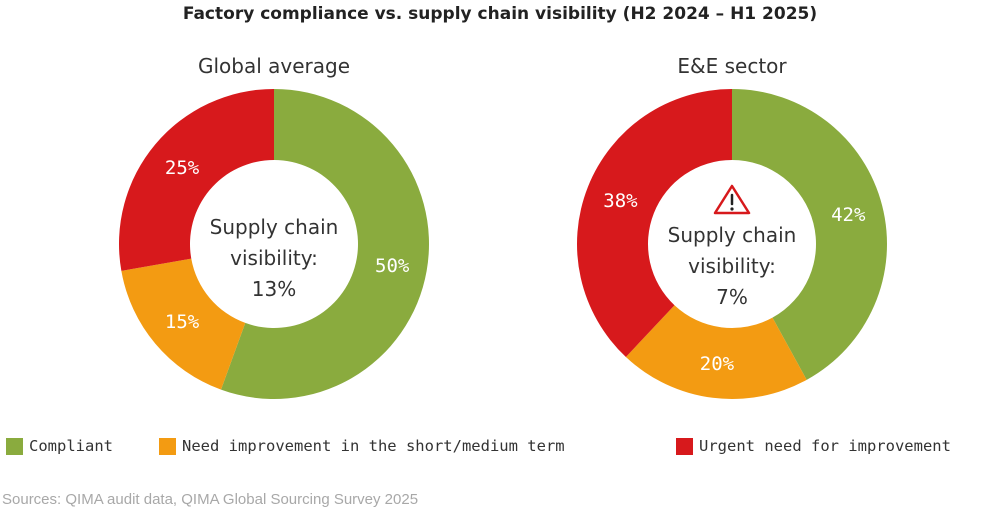  What do you see at coordinates (732, 297) in the screenshot?
I see `center-value-1: 7%` at bounding box center [732, 297].